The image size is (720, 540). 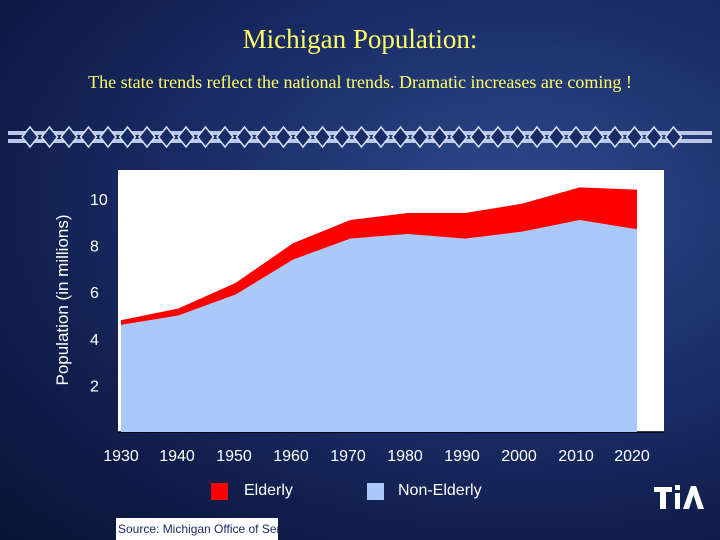 What do you see at coordinates (375, 491) in the screenshot?
I see `legend-swatch-non-elderly` at bounding box center [375, 491].